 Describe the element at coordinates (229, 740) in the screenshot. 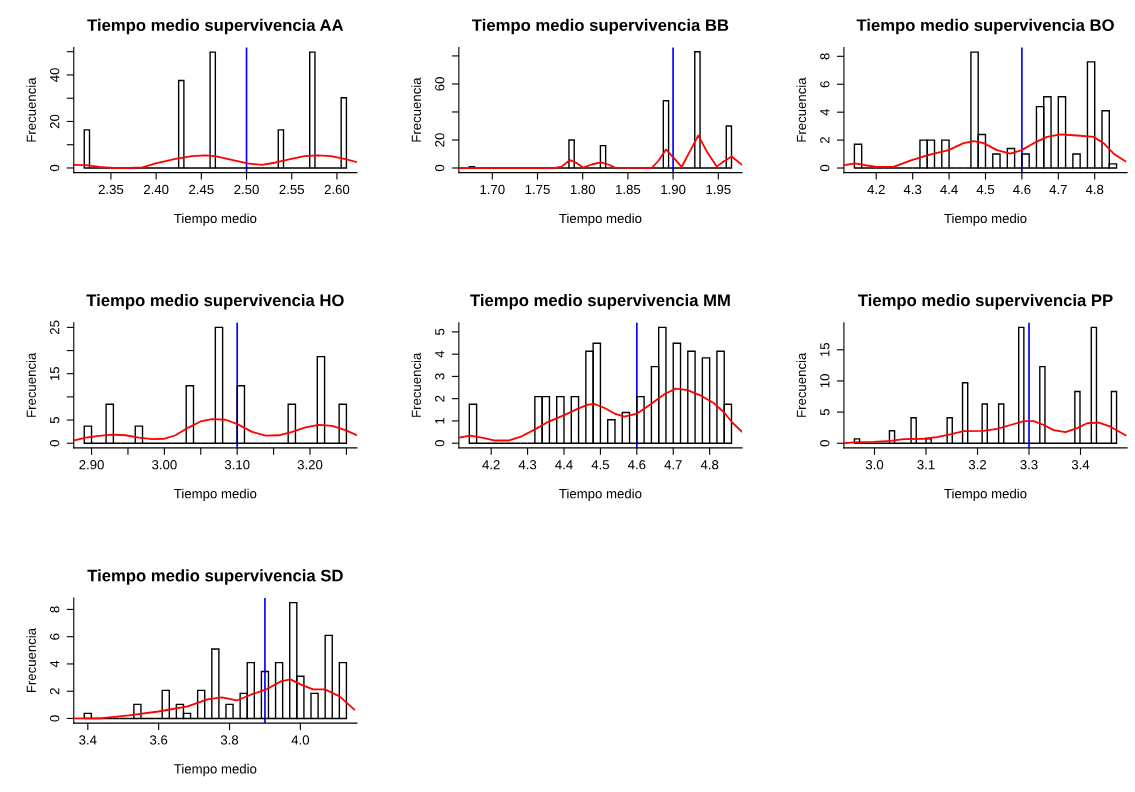

I see `x-tick-label: 3.8` at that location.